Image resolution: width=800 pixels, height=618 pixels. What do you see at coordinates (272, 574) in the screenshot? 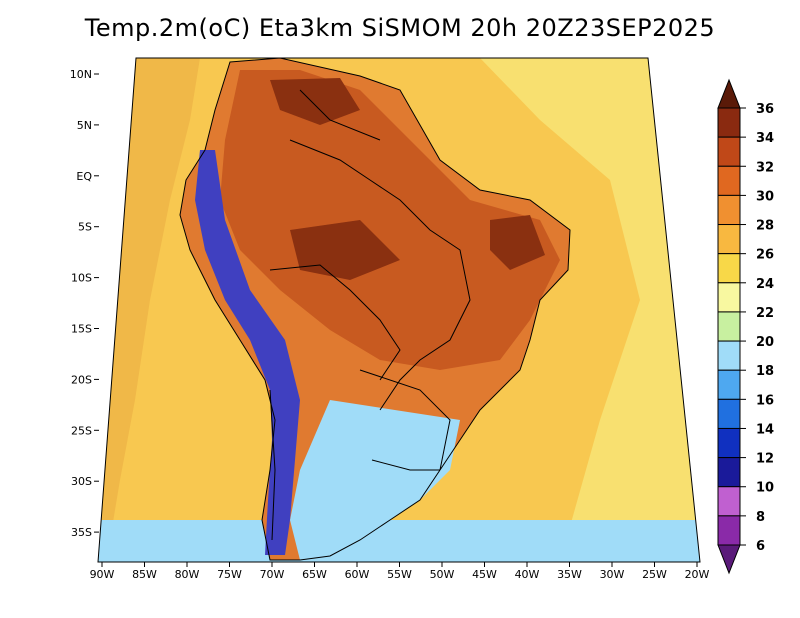
I see `lon-label: 70W` at bounding box center [272, 574].